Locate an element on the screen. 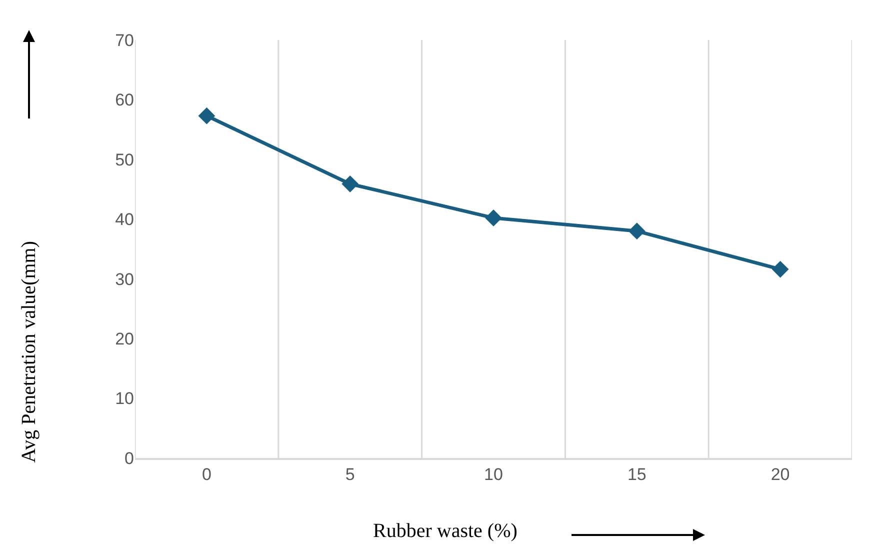 The width and height of the screenshot is (874, 545). y-axis-title: Avg Penetration value(mm) is located at coordinates (29, 351).